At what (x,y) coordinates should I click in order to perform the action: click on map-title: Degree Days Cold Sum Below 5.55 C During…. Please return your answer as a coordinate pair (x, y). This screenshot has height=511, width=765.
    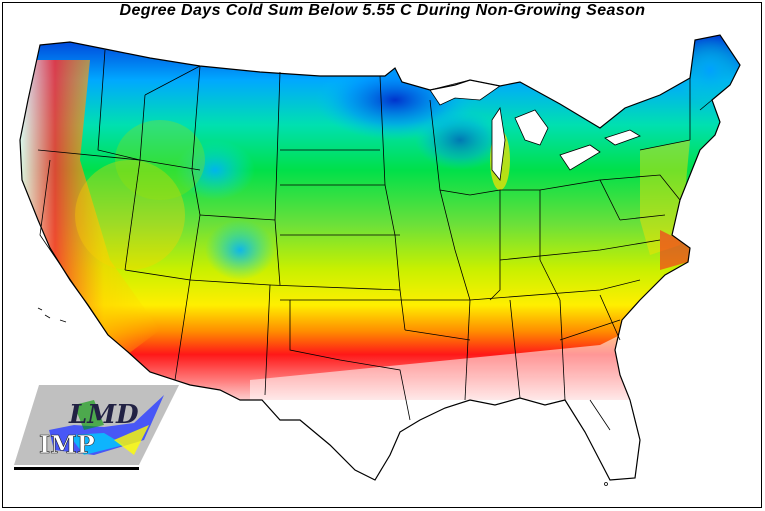
    Looking at the image, I should click on (382, 10).